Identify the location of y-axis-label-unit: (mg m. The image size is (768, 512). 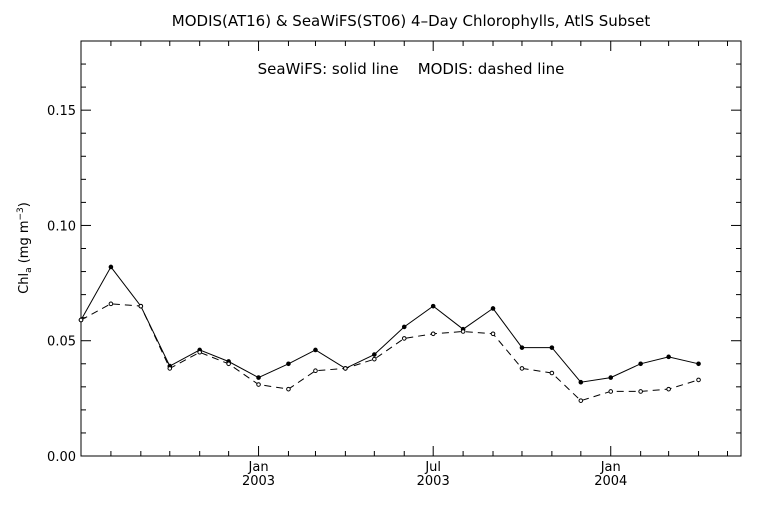
(24, 243).